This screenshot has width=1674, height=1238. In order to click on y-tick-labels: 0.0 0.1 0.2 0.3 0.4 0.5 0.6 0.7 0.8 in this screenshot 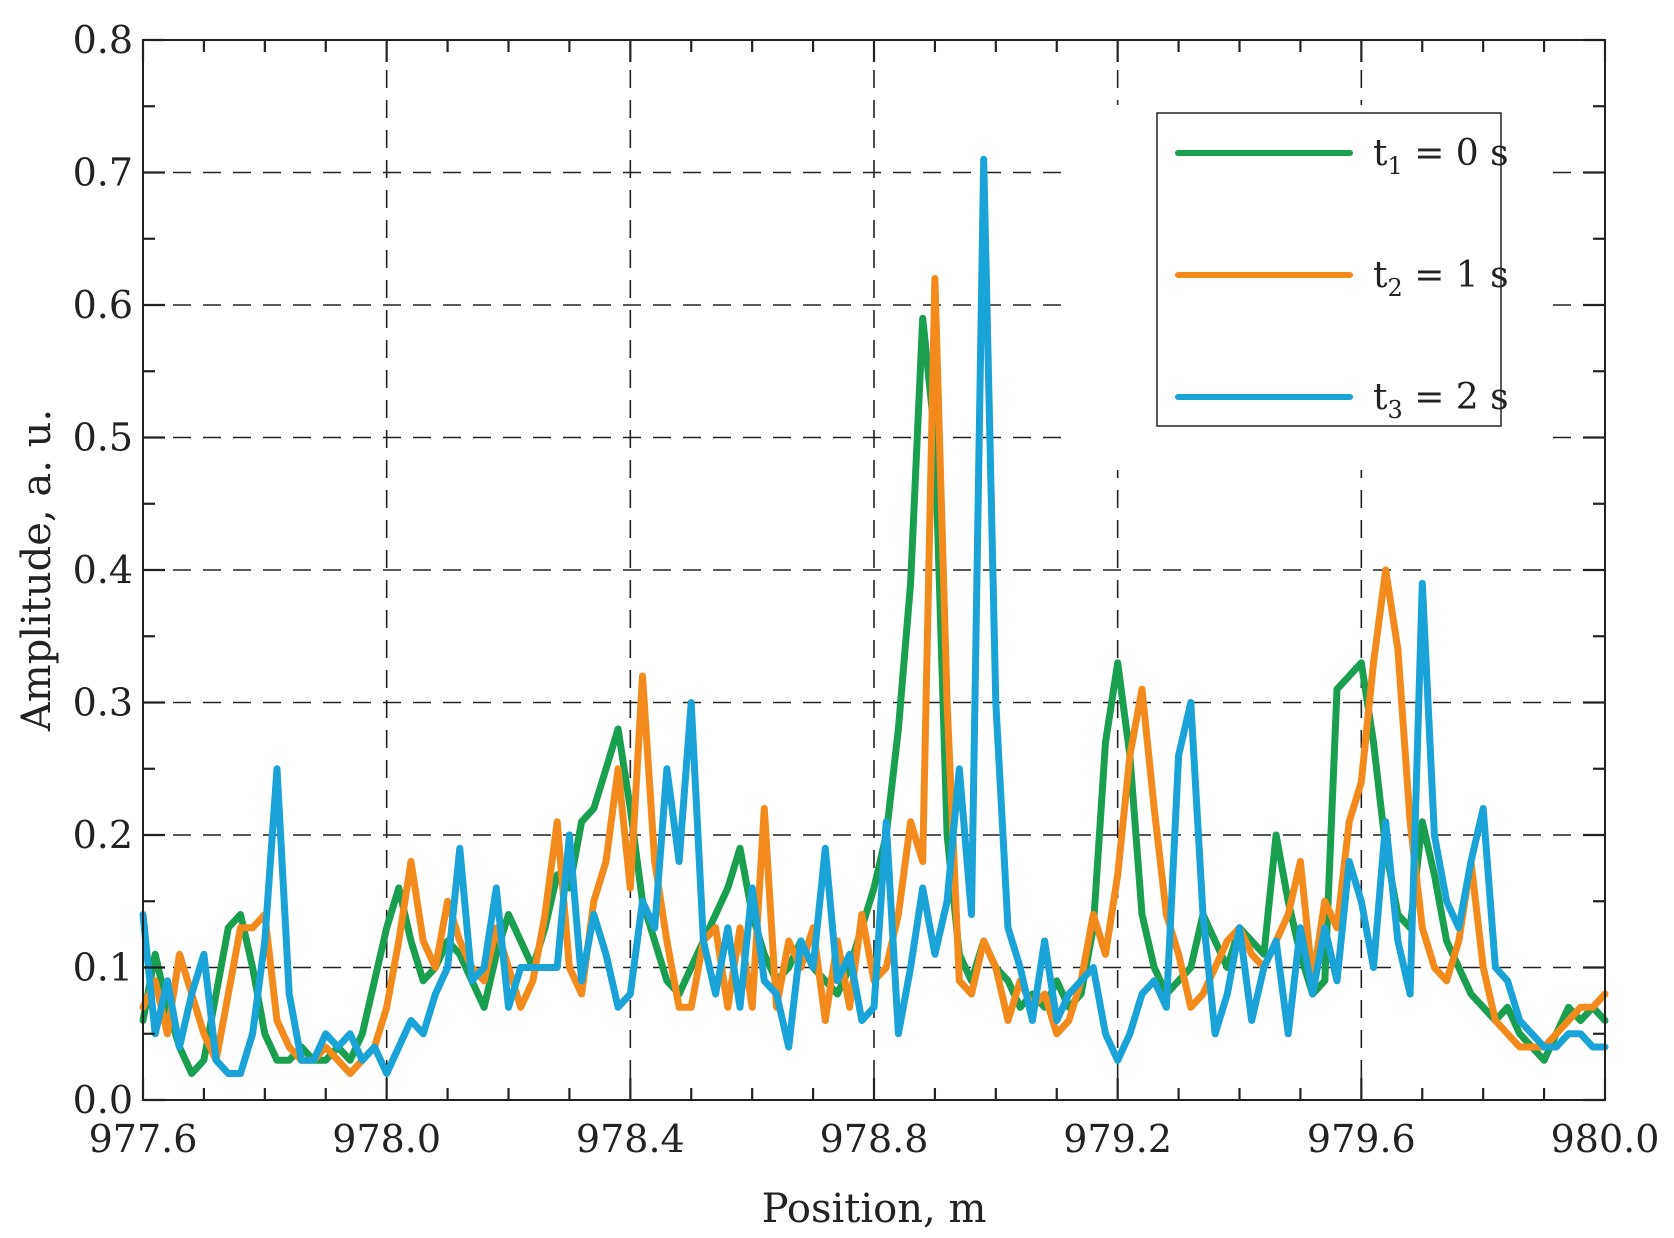, I will do `click(103, 570)`.